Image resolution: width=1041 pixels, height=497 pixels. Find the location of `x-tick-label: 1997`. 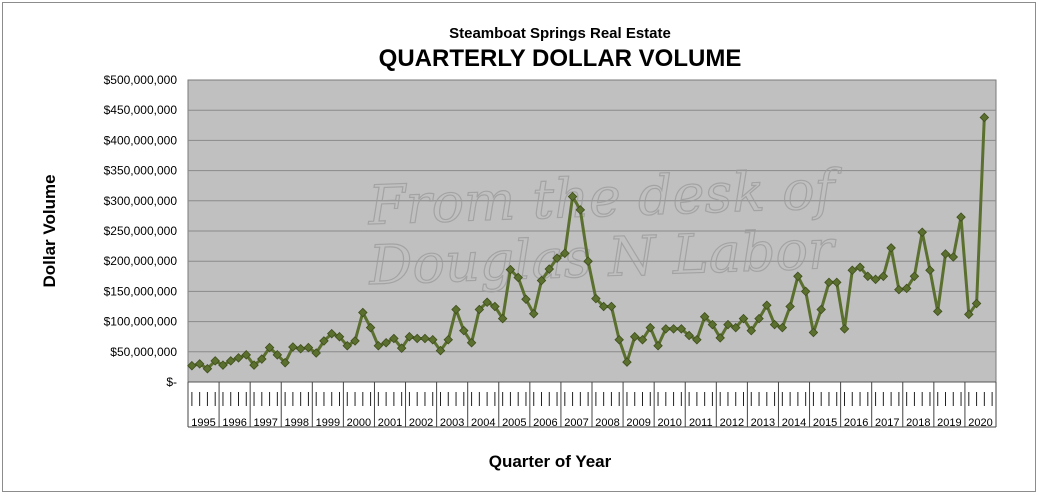

x-tick-label: 1997 is located at coordinates (265, 423).